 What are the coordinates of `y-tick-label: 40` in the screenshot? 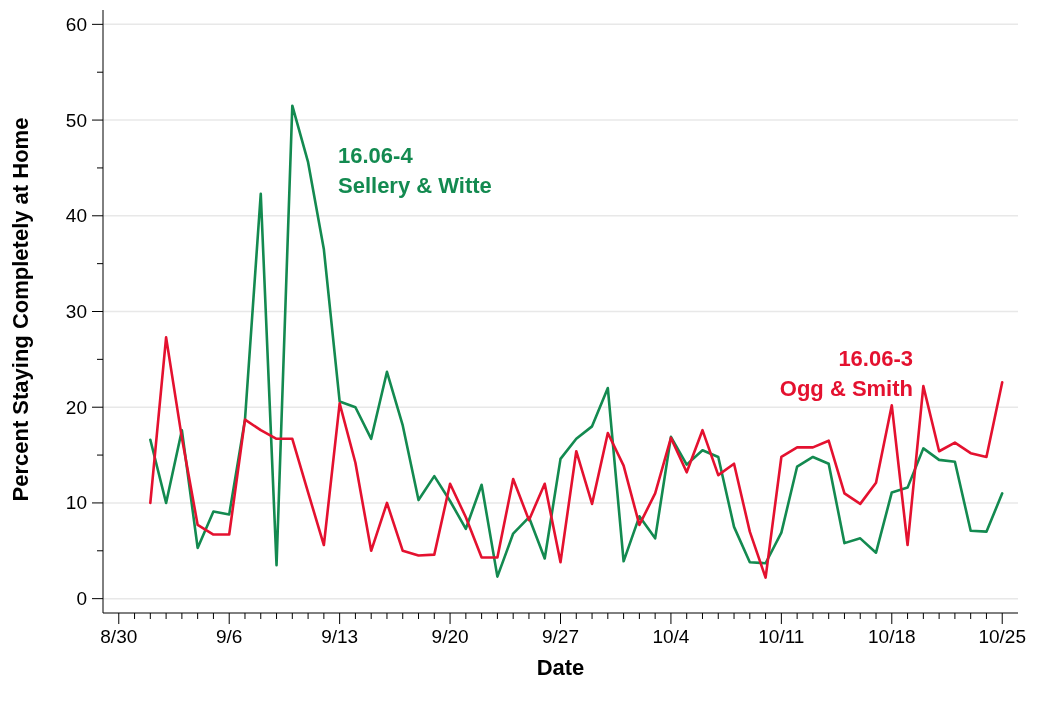 It's located at (76, 216).